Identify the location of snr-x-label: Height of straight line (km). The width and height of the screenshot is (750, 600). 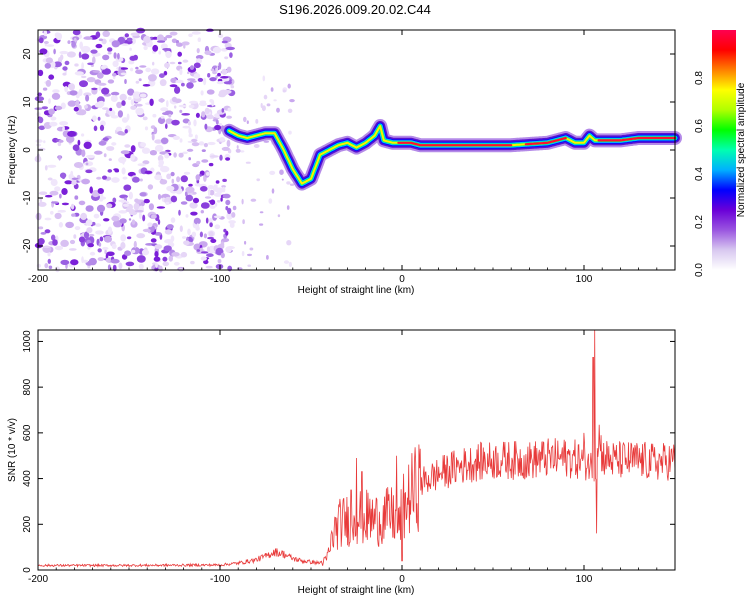
(356, 590).